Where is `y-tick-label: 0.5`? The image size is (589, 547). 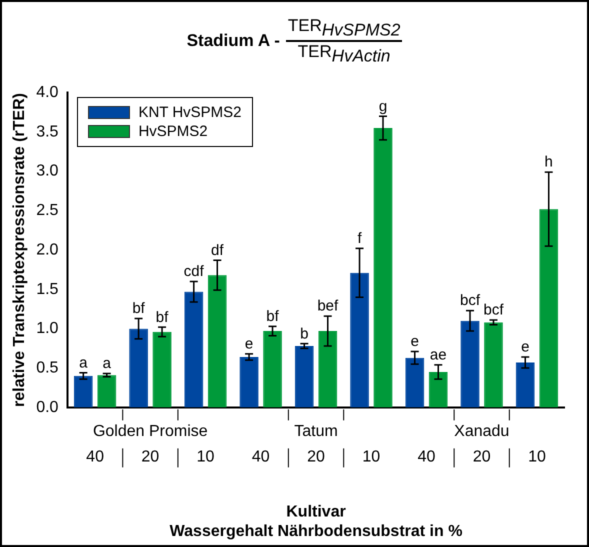 y-tick-label: 0.5 is located at coordinates (47, 367).